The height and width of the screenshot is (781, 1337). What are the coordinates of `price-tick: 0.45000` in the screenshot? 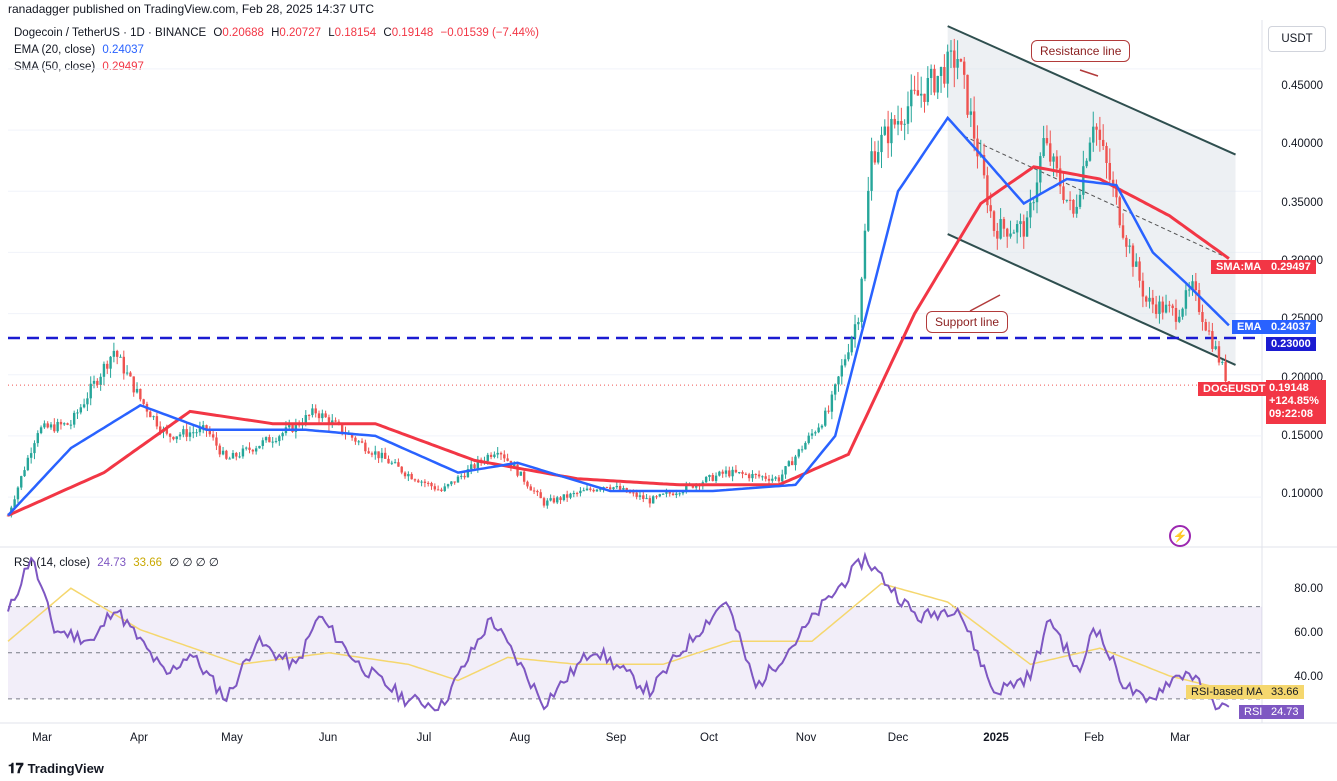 It's located at (1302, 86).